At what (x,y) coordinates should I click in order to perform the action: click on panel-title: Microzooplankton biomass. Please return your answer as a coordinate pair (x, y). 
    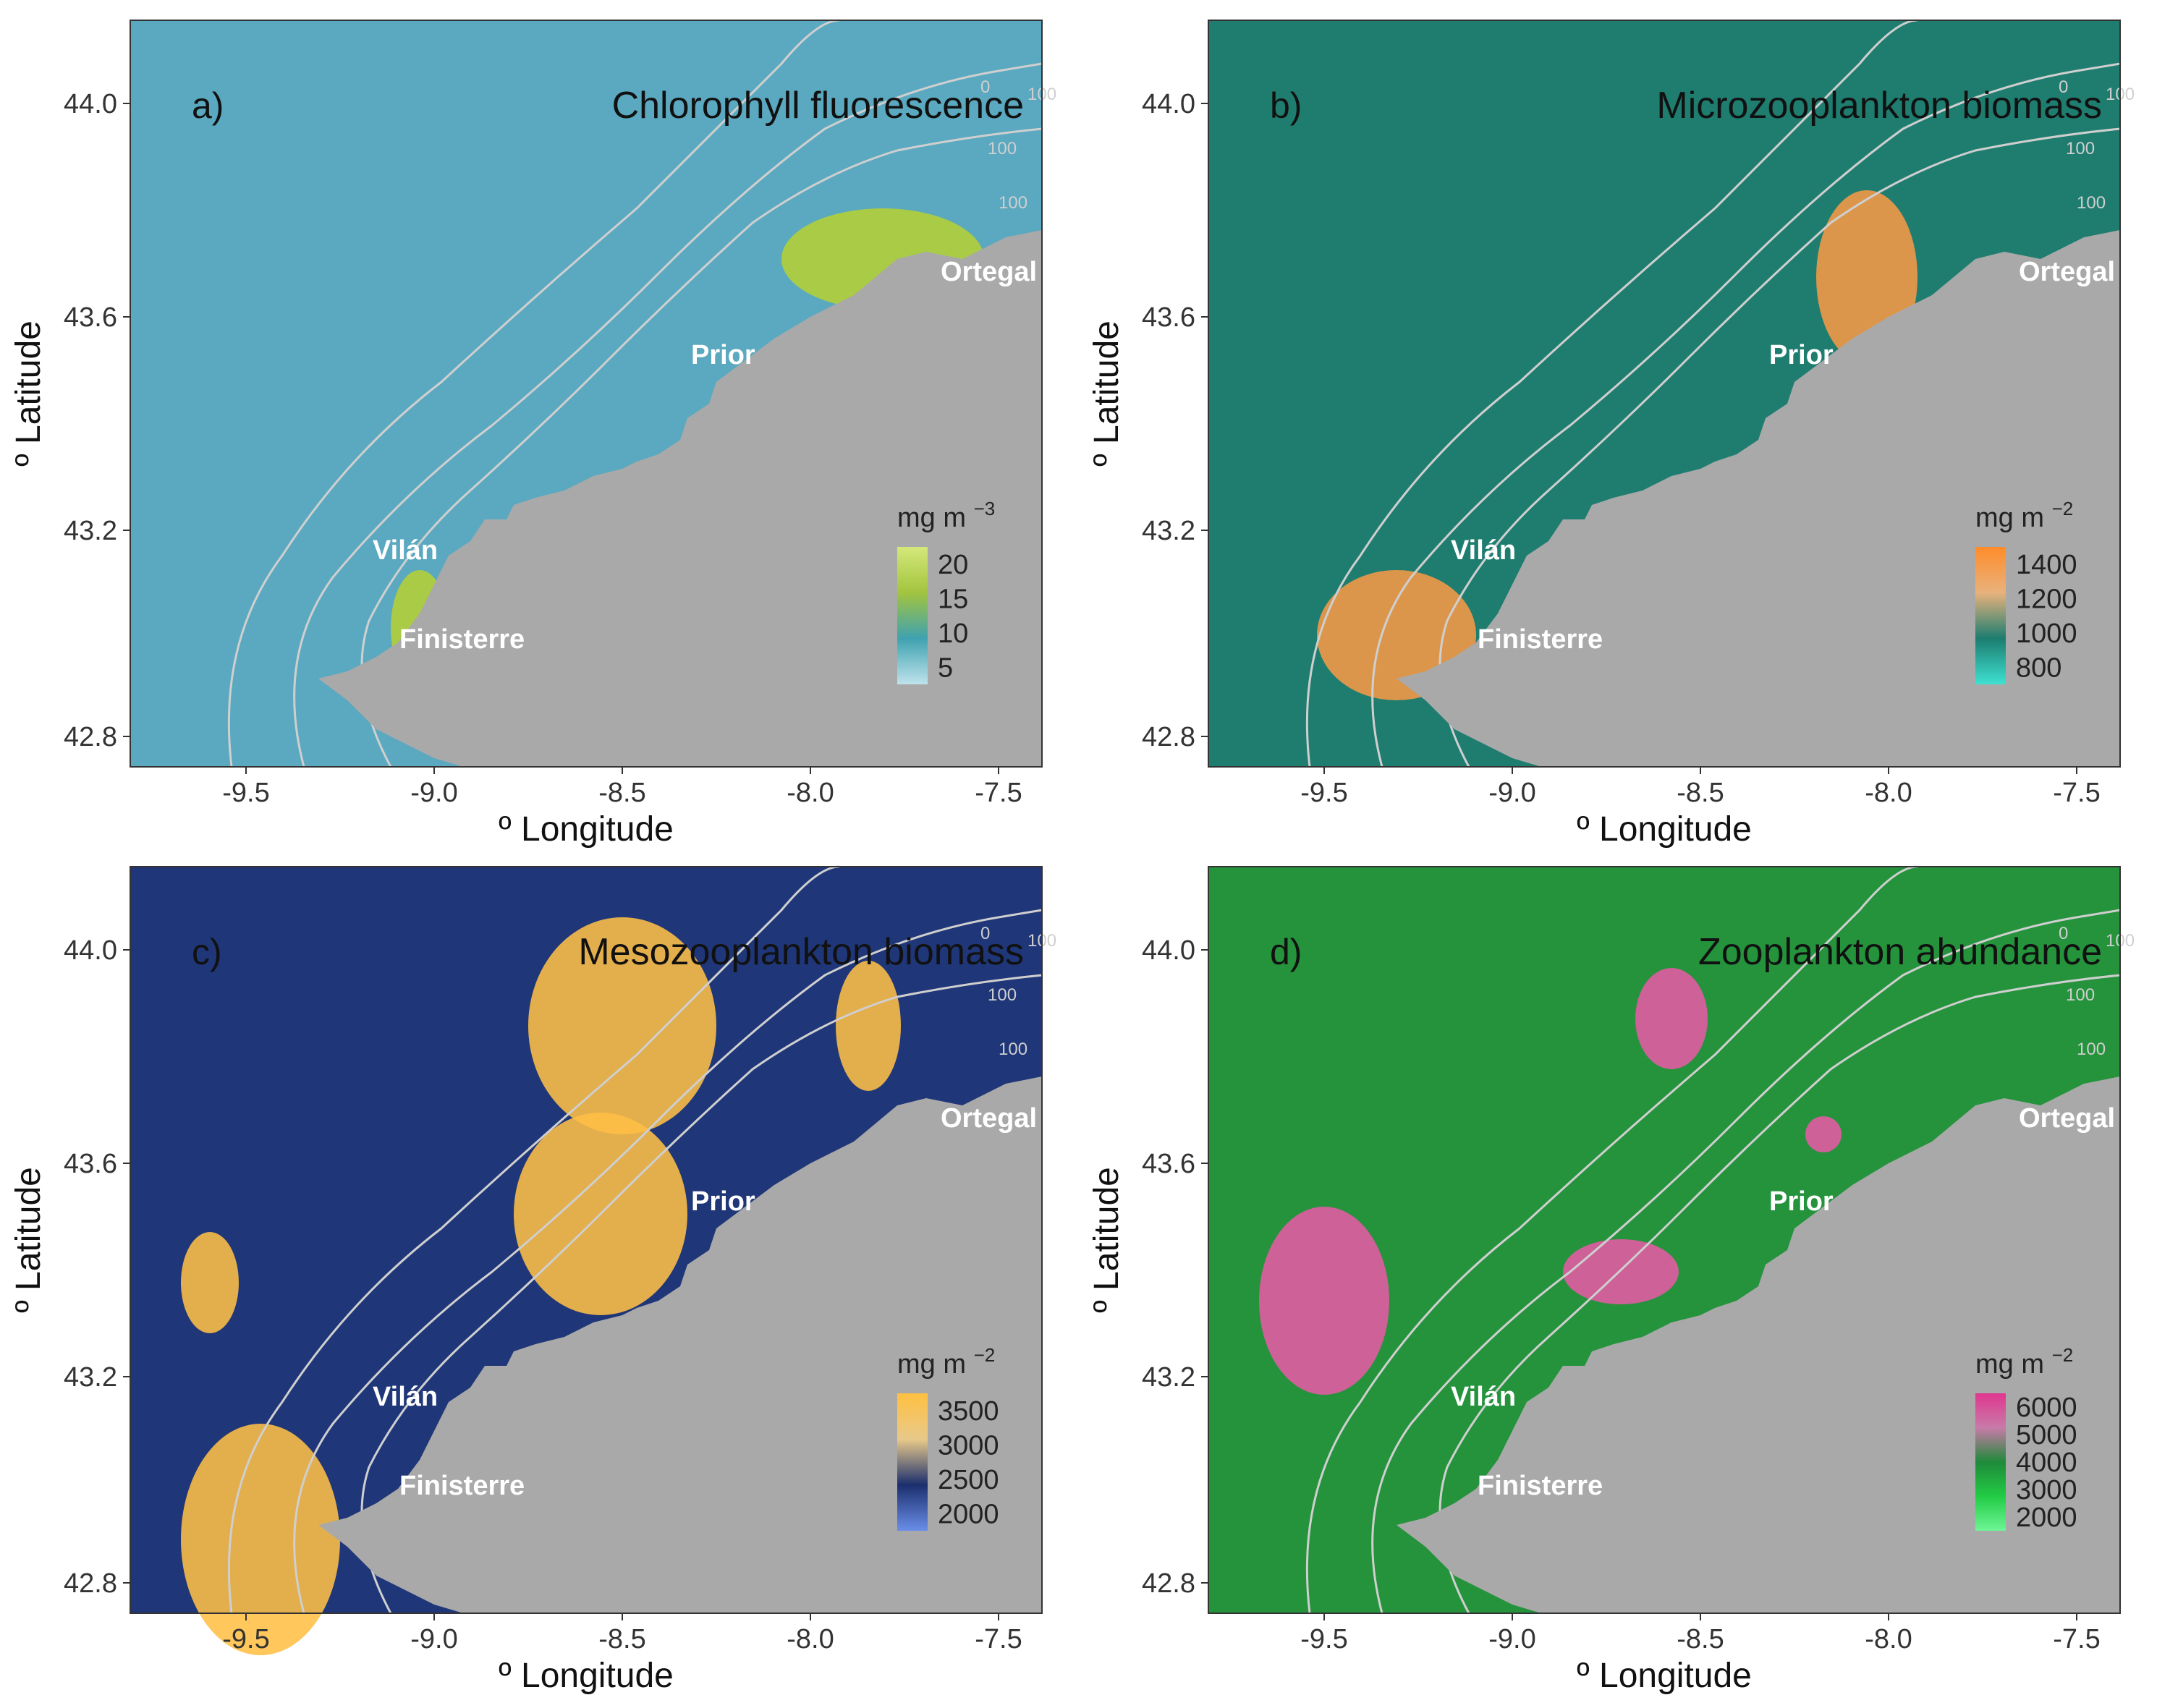
    Looking at the image, I should click on (1879, 106).